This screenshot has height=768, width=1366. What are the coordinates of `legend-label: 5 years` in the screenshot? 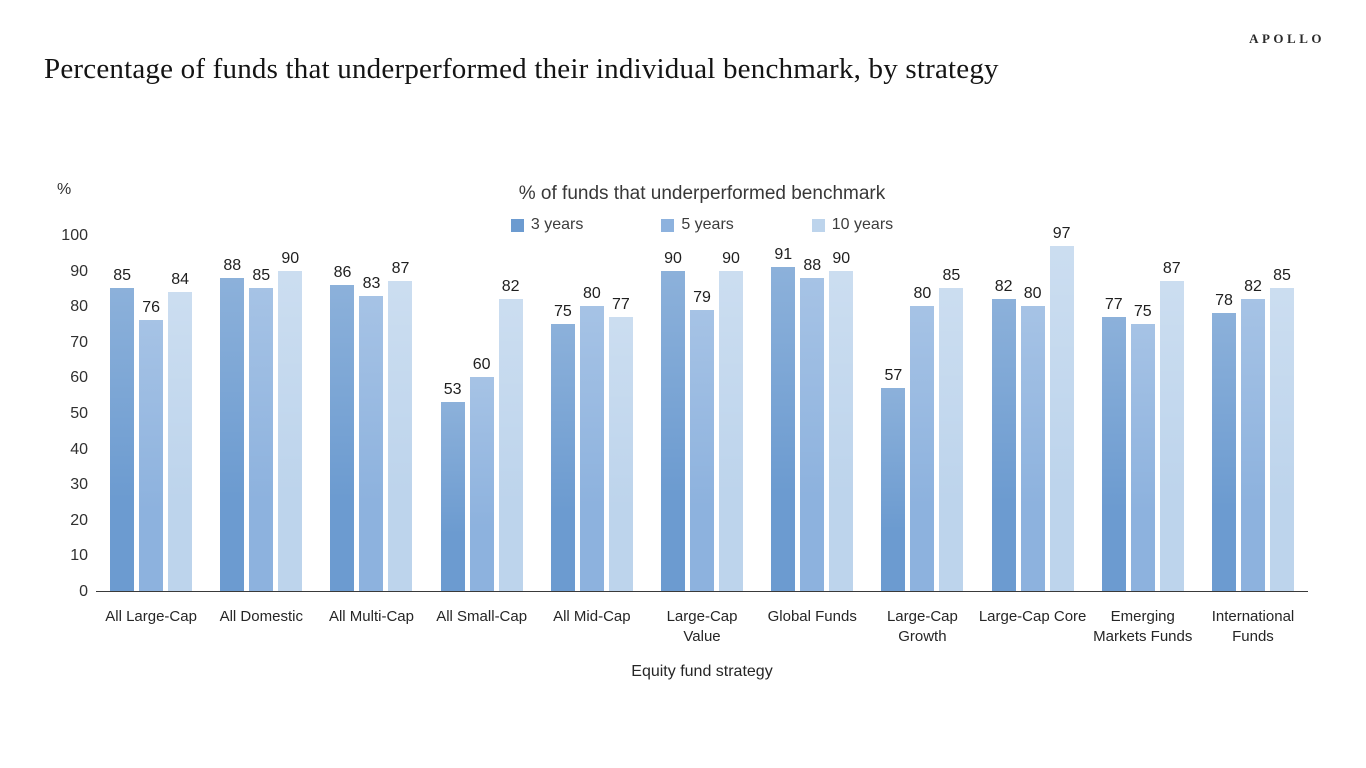 It's located at (707, 224).